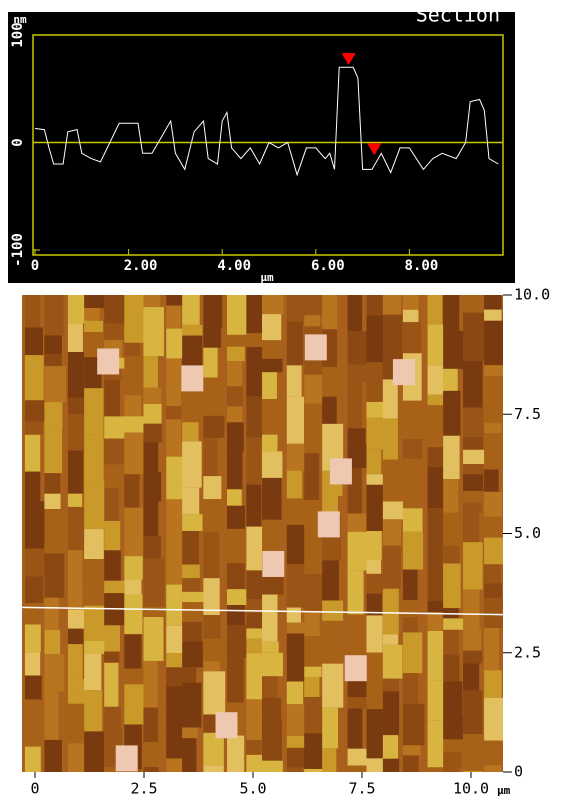  What do you see at coordinates (527, 533) in the screenshot?
I see `y-tick-label: 5.0` at bounding box center [527, 533].